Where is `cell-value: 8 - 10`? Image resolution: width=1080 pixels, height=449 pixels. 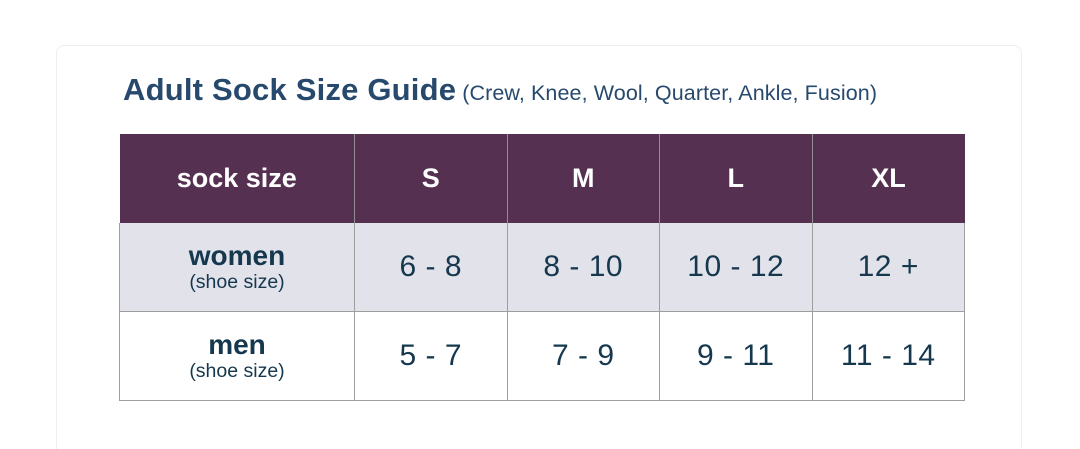
cell-value: 8 - 10 is located at coordinates (583, 266).